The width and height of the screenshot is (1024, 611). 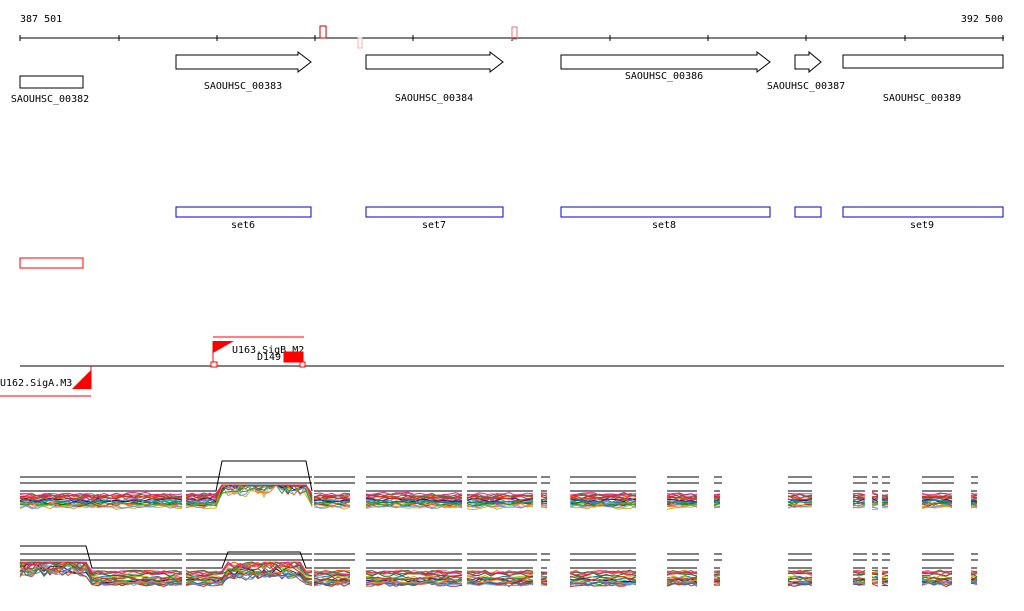 What do you see at coordinates (280, 357) in the screenshot?
I see `feature-D149: D149` at bounding box center [280, 357].